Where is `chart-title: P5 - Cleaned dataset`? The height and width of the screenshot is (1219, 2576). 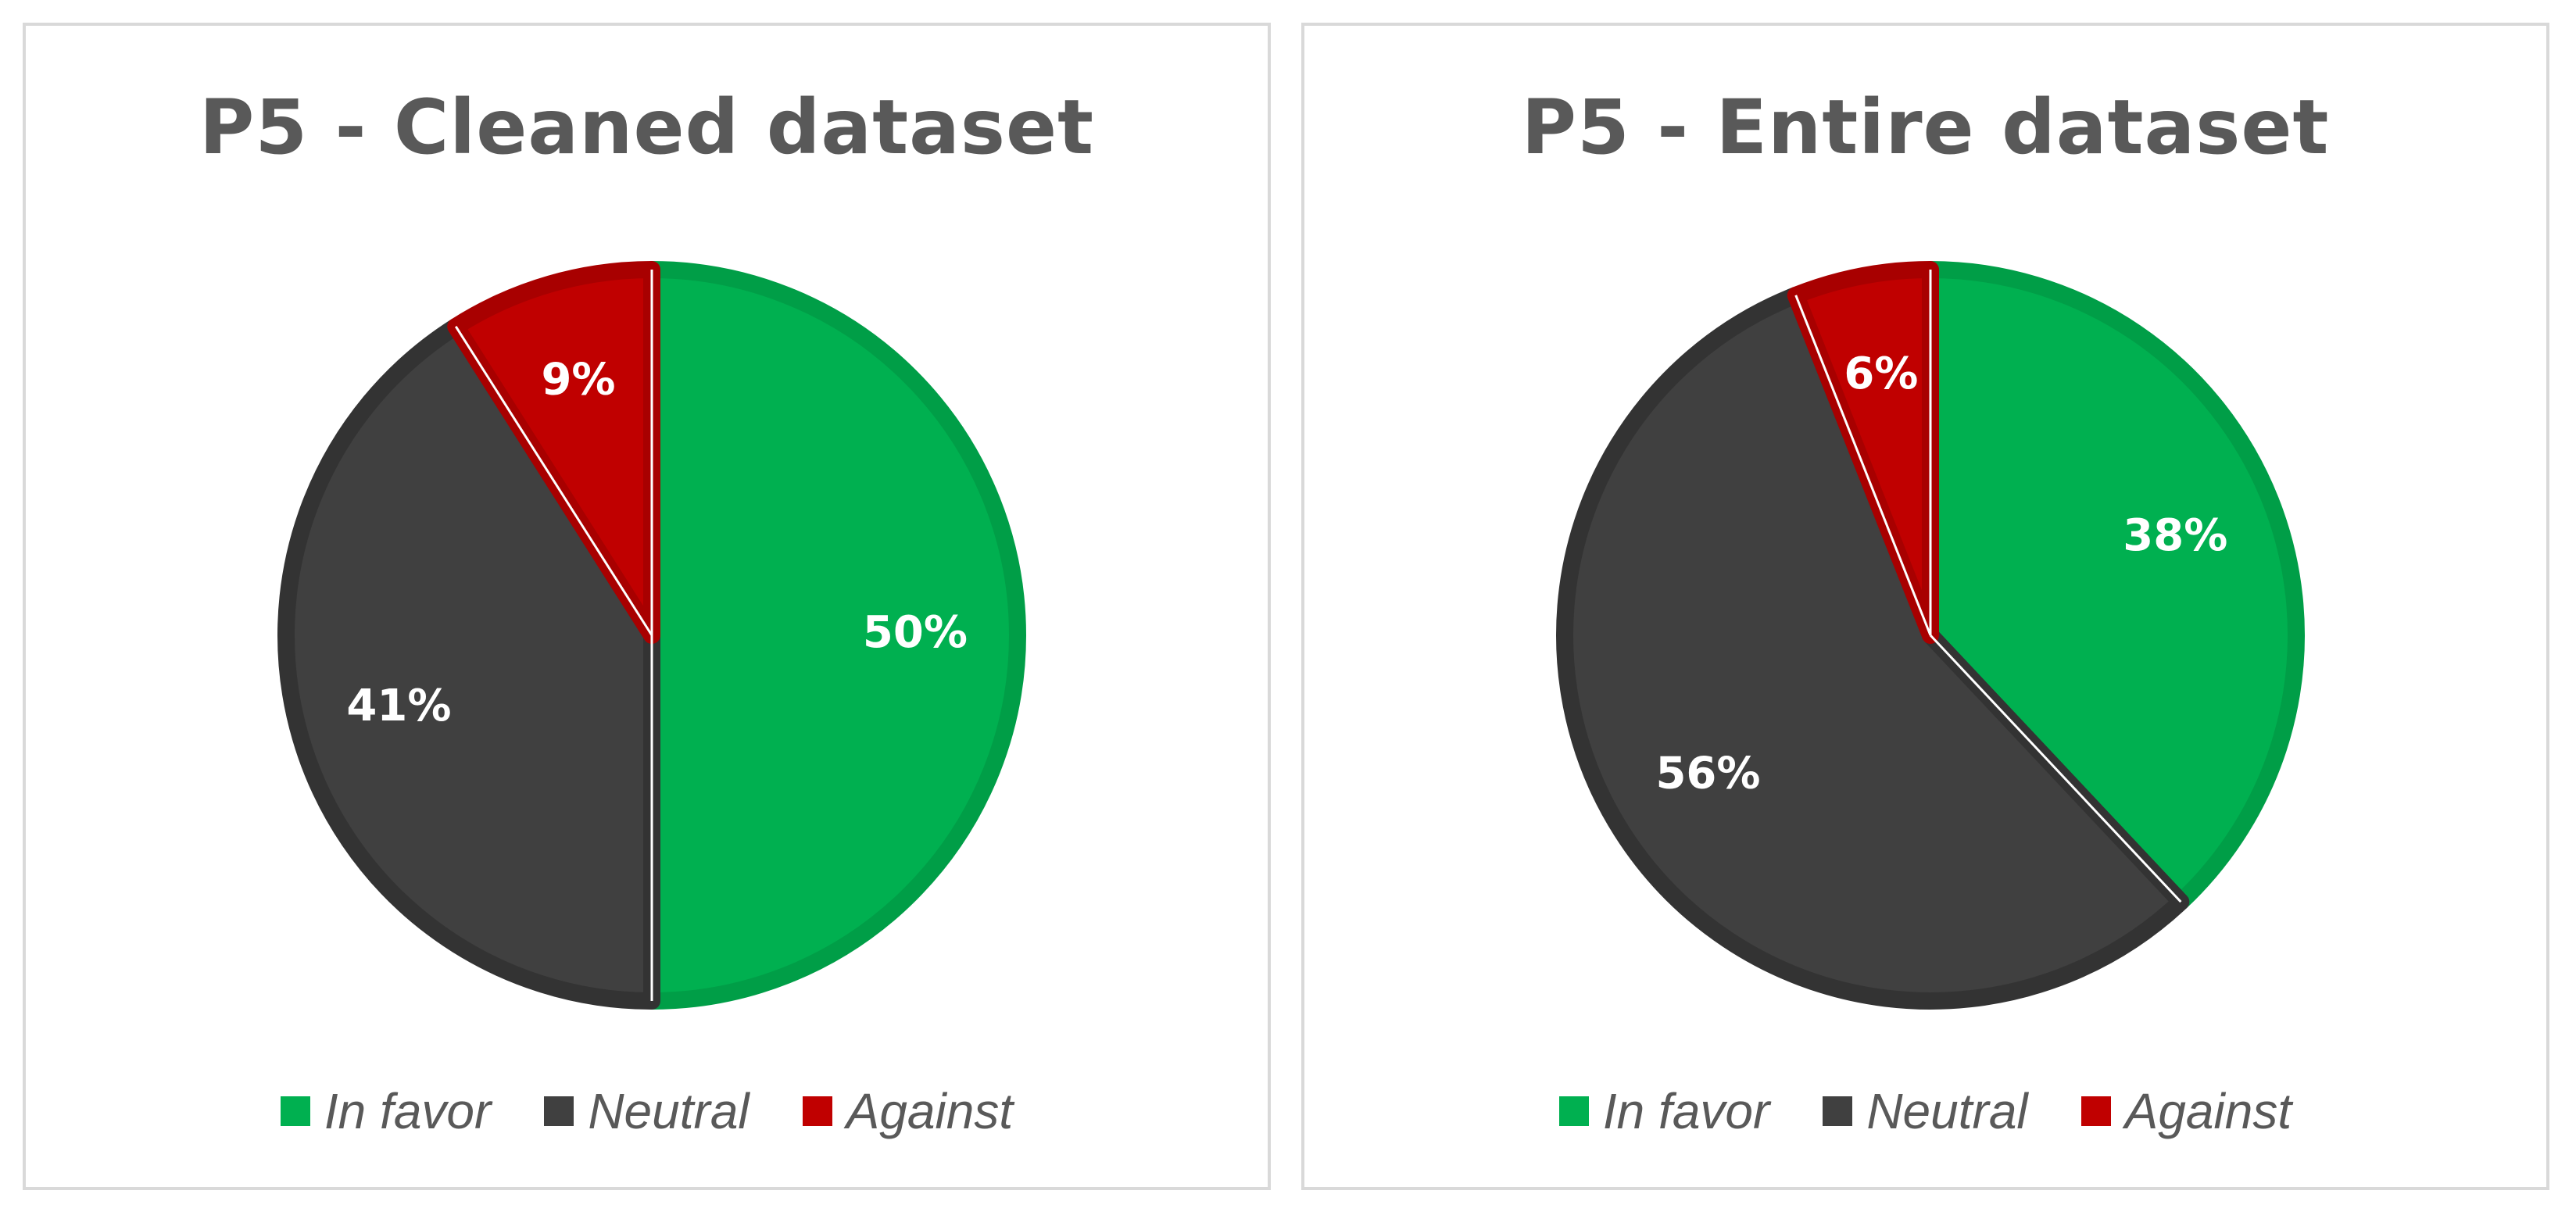 chart-title: P5 - Cleaned dataset is located at coordinates (646, 128).